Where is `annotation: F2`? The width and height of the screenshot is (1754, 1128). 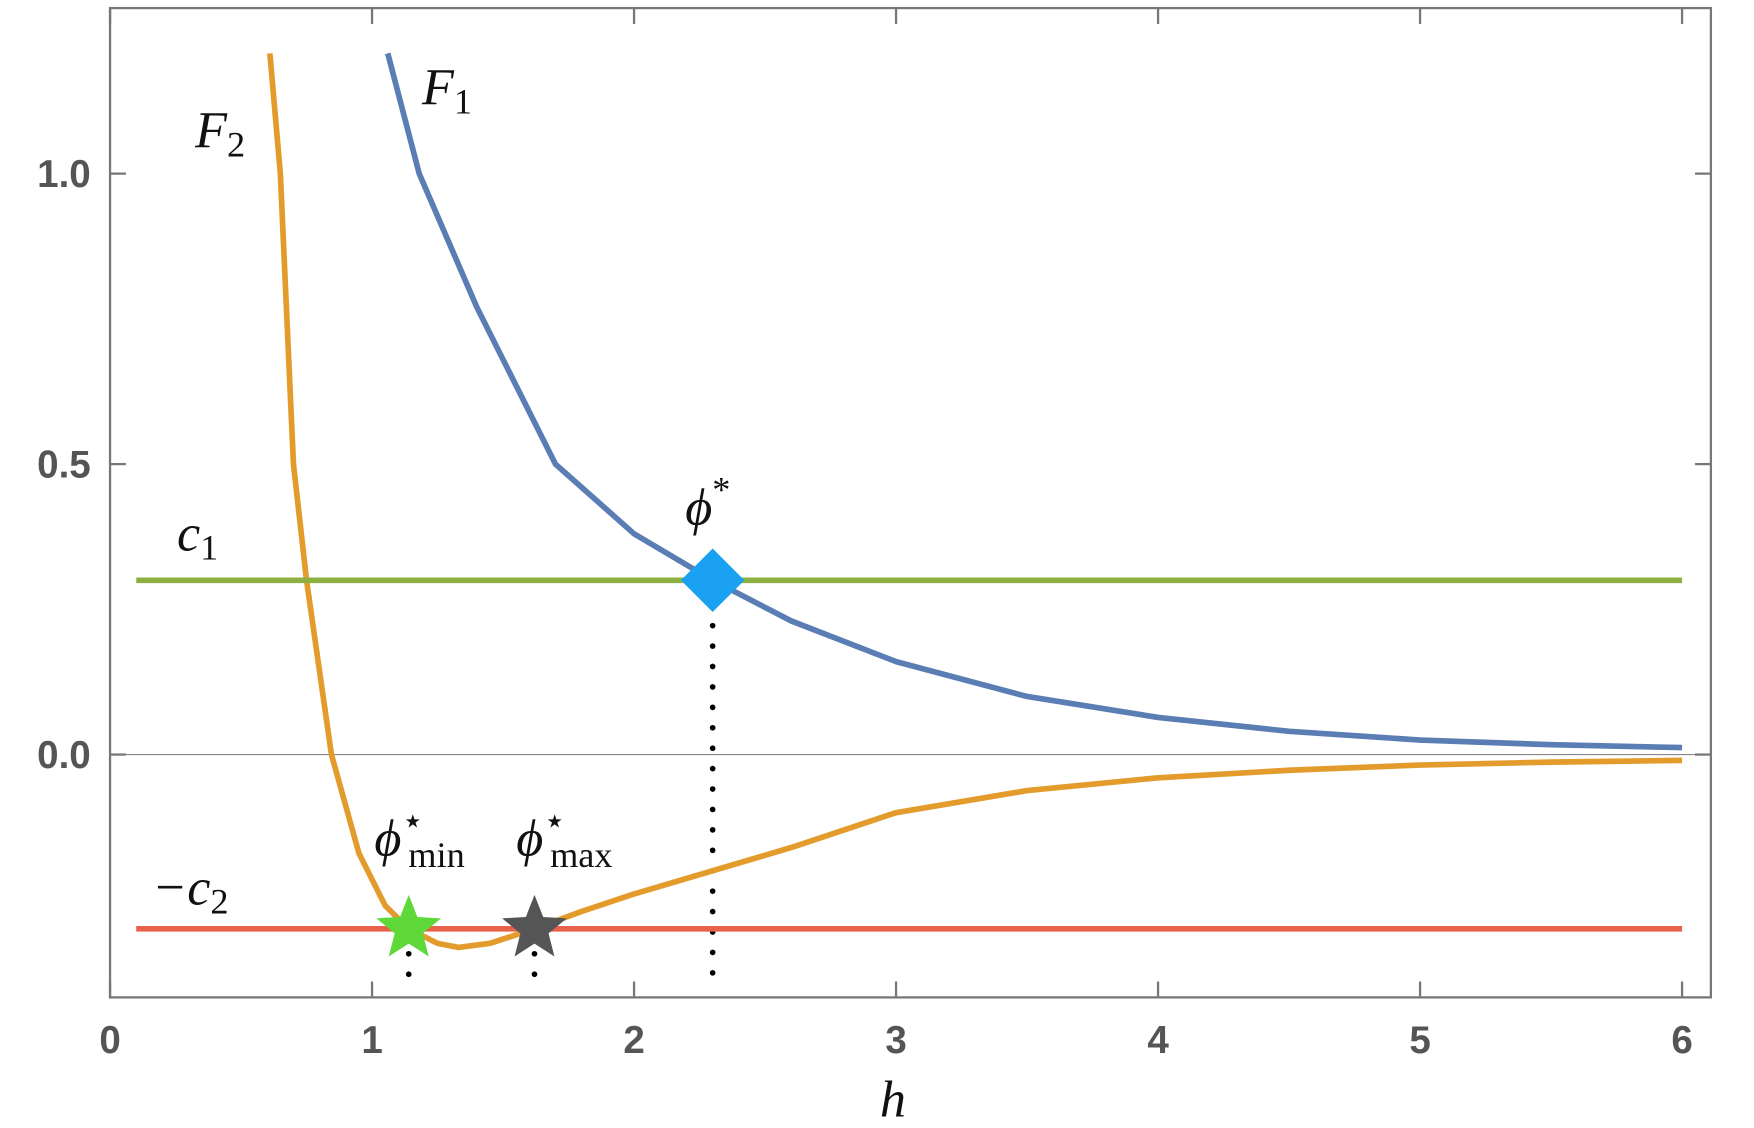 annotation: F2 is located at coordinates (219, 134).